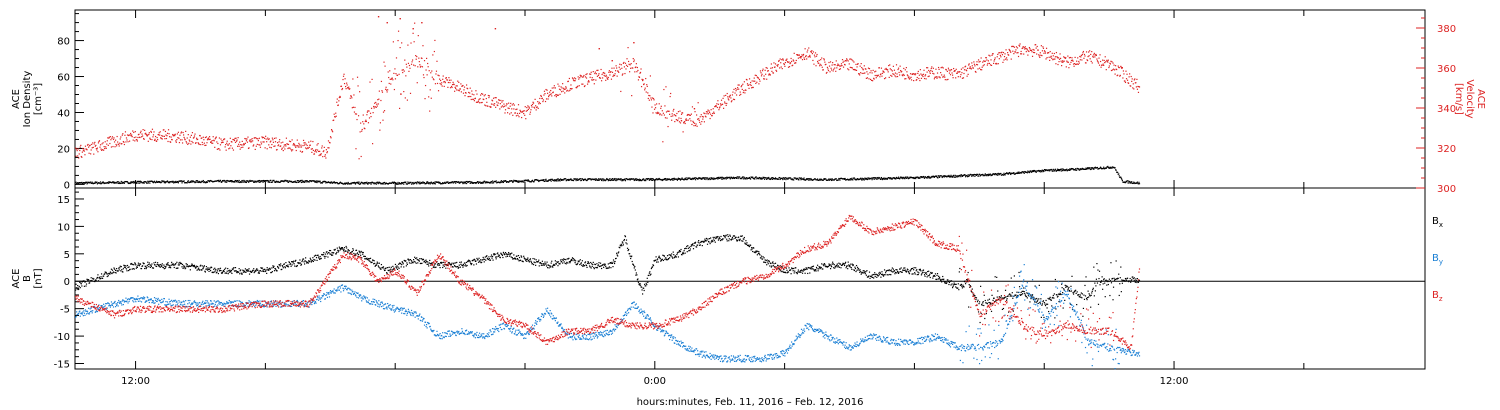 Image resolution: width=1500 pixels, height=410 pixels. What do you see at coordinates (1446, 69) in the screenshot?
I see `y-tick-label: 360` at bounding box center [1446, 69].